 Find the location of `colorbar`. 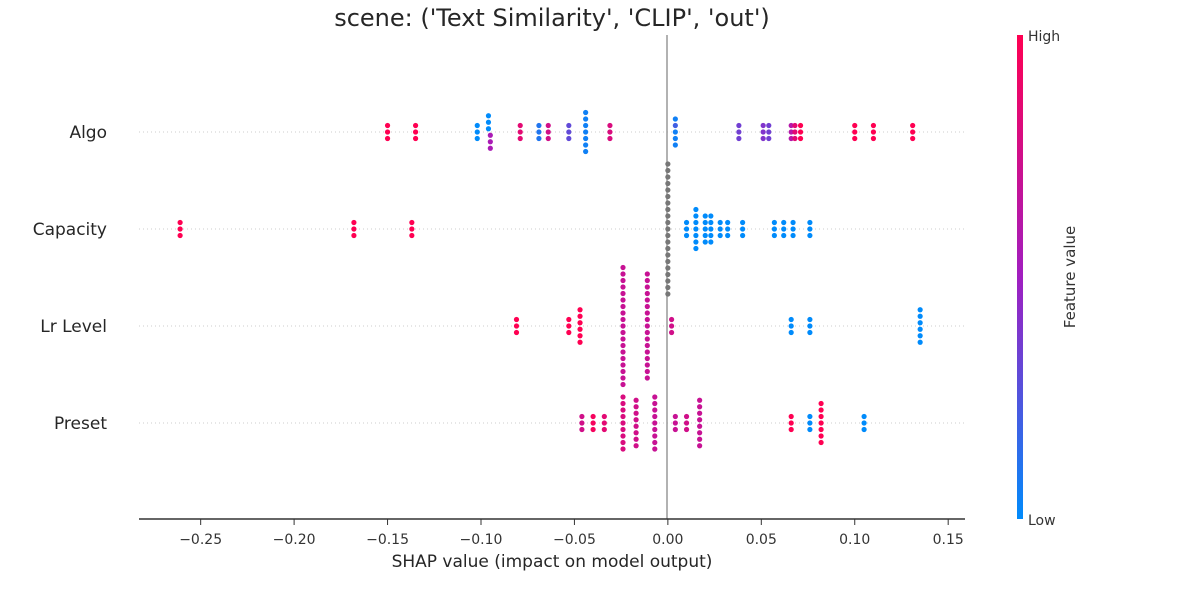

colorbar is located at coordinates (1020, 277).